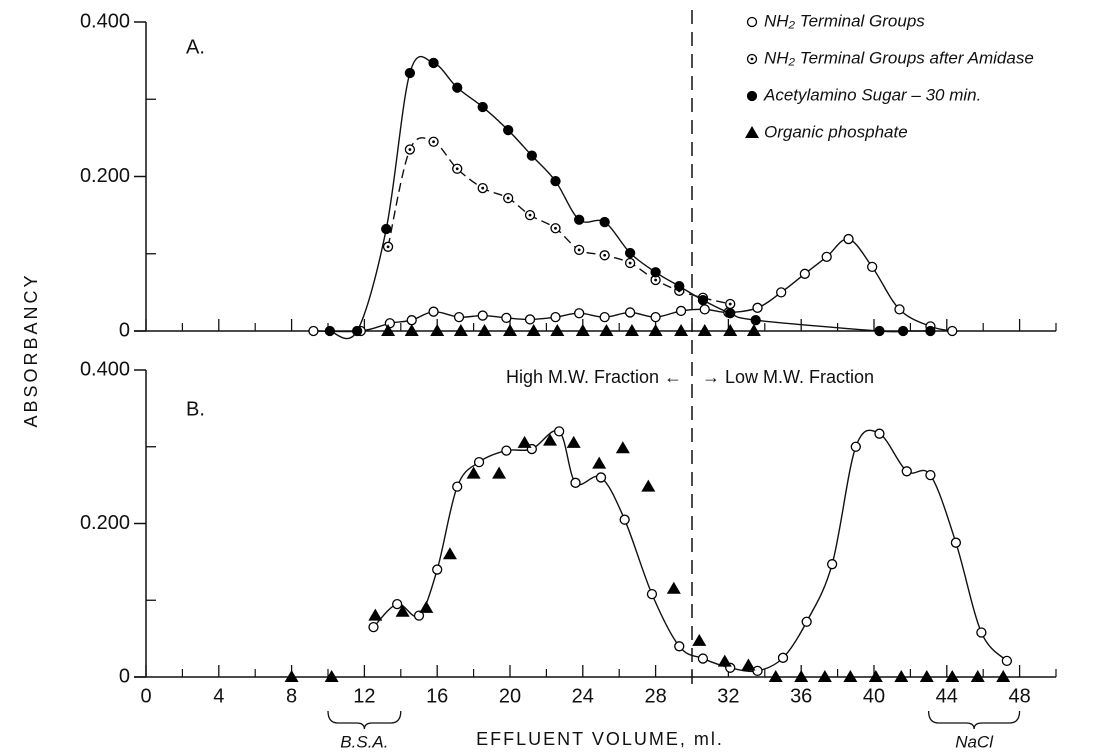 This screenshot has width=1117, height=753. What do you see at coordinates (437, 696) in the screenshot?
I see `x-tick-label: 16` at bounding box center [437, 696].